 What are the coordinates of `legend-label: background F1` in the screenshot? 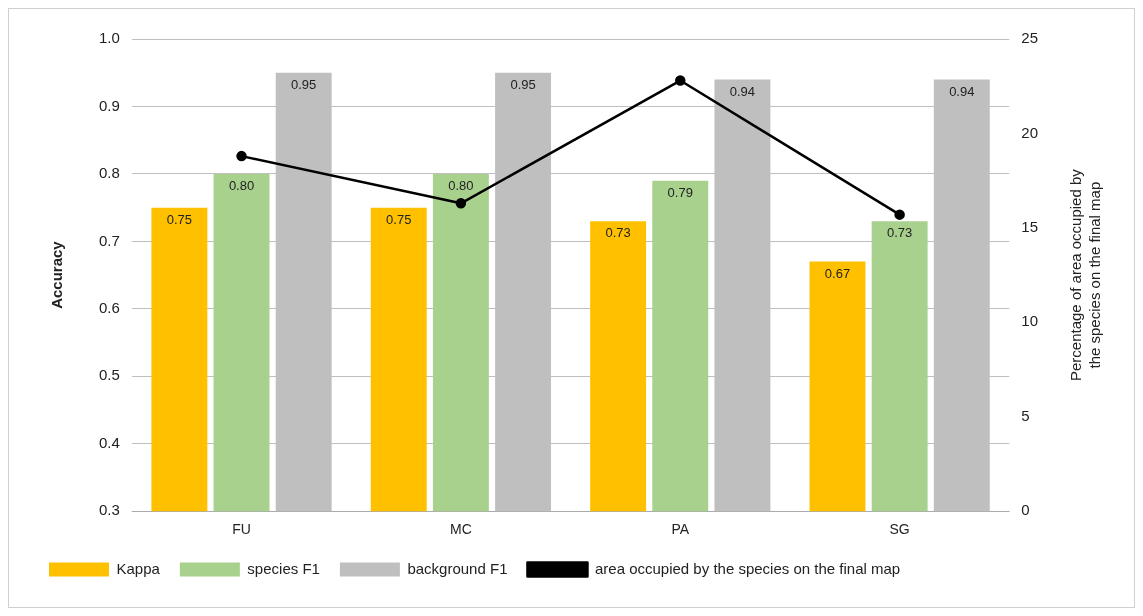 It's located at (457, 568).